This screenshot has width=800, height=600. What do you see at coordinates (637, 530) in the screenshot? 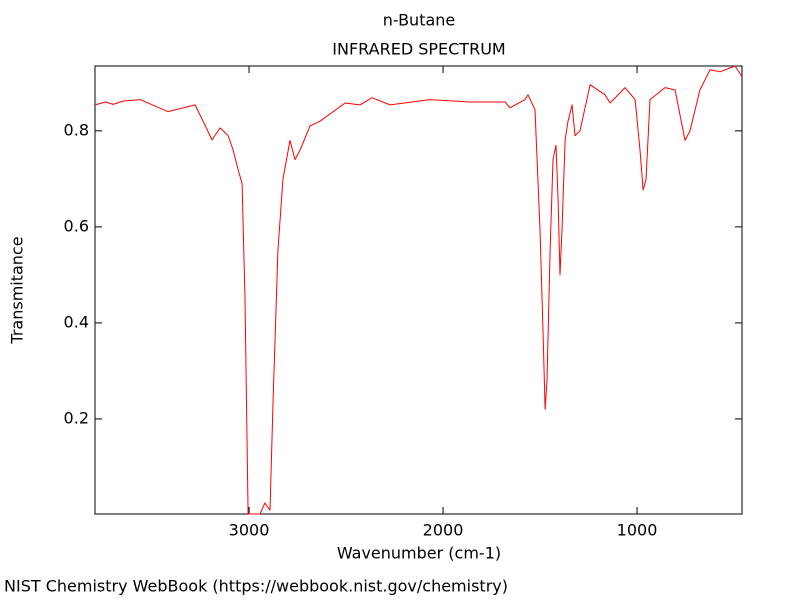
I see `x-tick-label: 1000` at bounding box center [637, 530].